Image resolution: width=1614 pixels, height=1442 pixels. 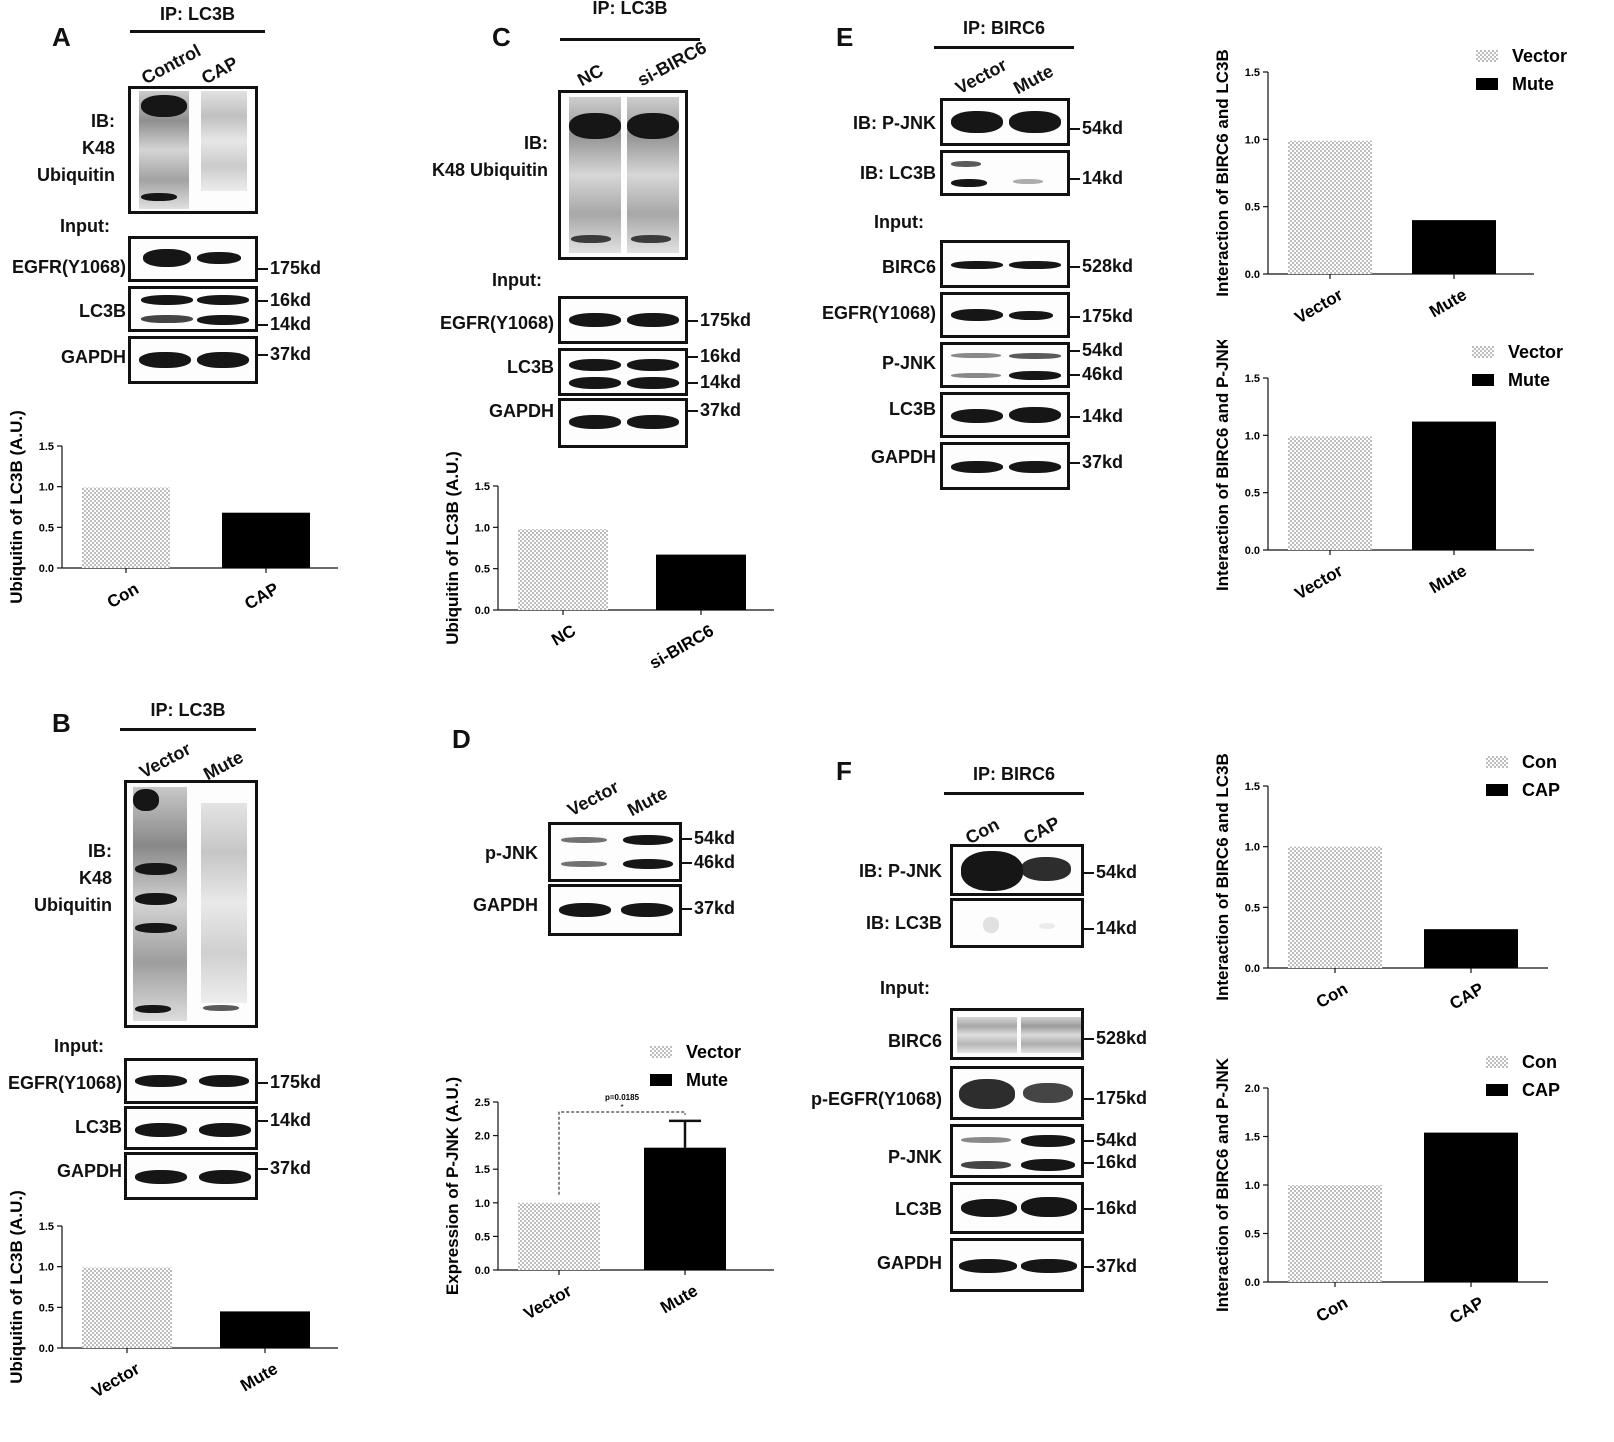 I want to click on kd-f-lc3b: 16kd, so click(x=1110, y=1208).